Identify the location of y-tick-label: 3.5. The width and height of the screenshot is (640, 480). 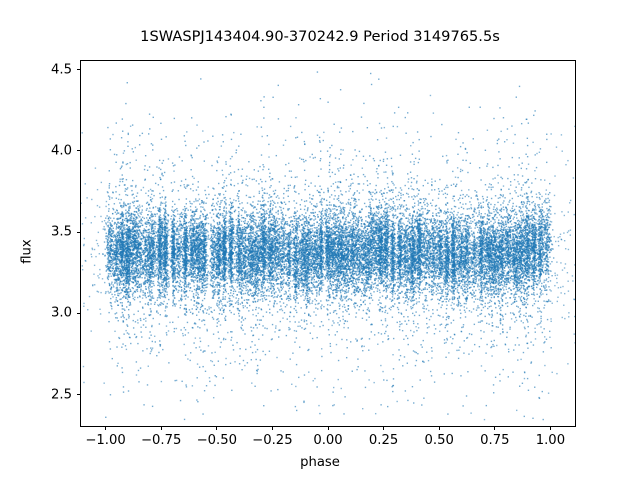
(61, 232).